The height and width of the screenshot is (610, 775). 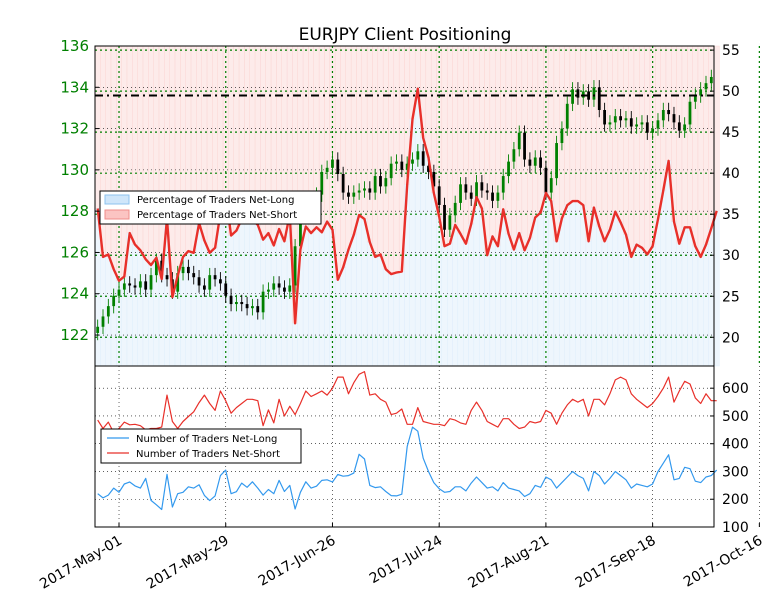 What do you see at coordinates (735, 528) in the screenshot?
I see `count-tick-label: 100` at bounding box center [735, 528].